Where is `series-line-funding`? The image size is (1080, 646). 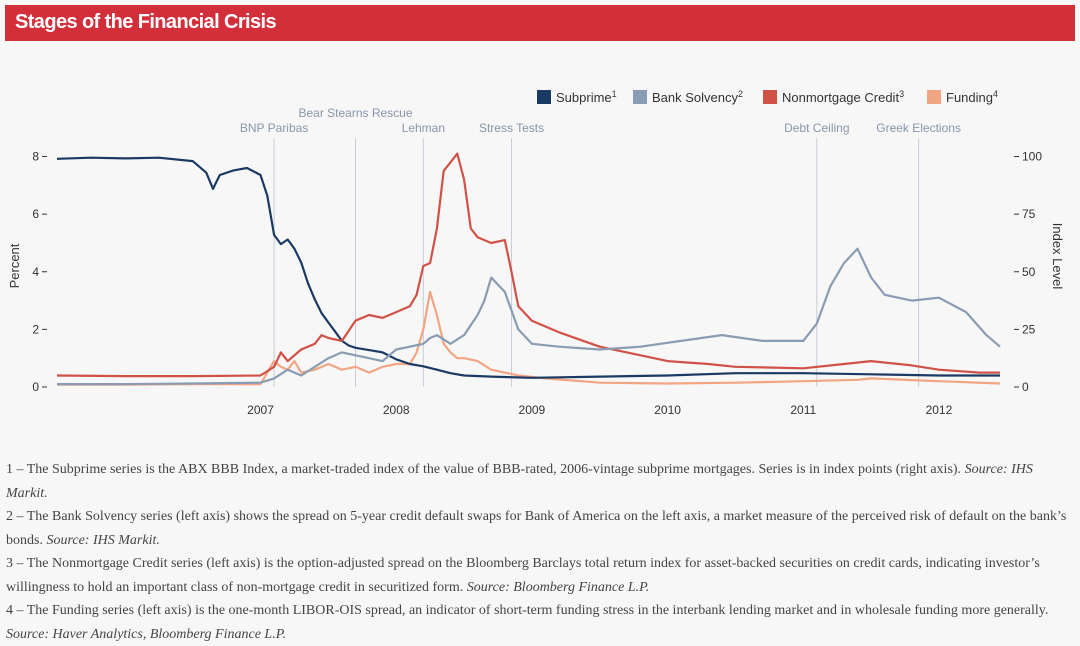 series-line-funding is located at coordinates (529, 338).